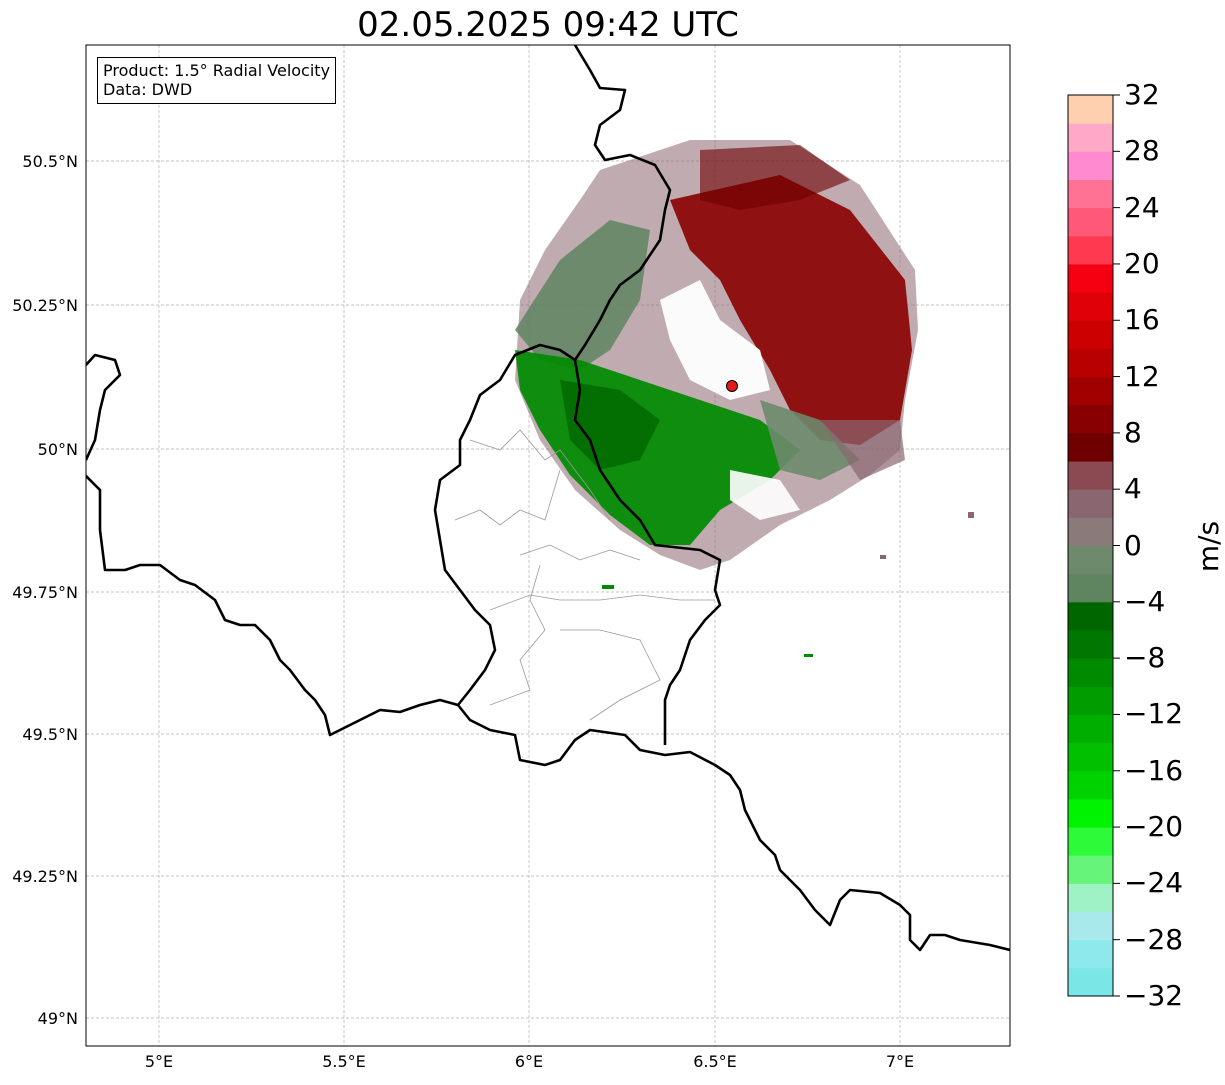 The image size is (1225, 1085). Describe the element at coordinates (1154, 939) in the screenshot. I see `colorbar-tick-label: −28` at that location.